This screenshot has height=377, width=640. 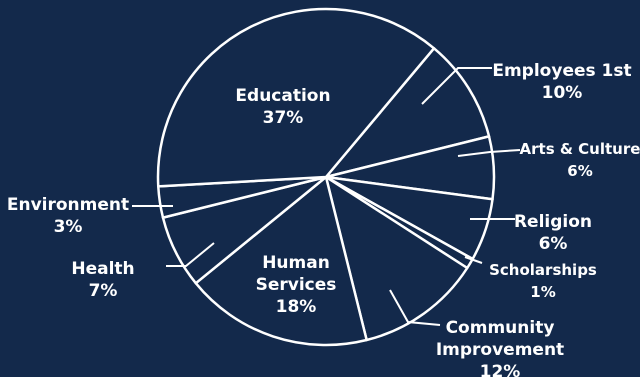 I want to click on slice-label-religion: Religion, so click(x=553, y=222).